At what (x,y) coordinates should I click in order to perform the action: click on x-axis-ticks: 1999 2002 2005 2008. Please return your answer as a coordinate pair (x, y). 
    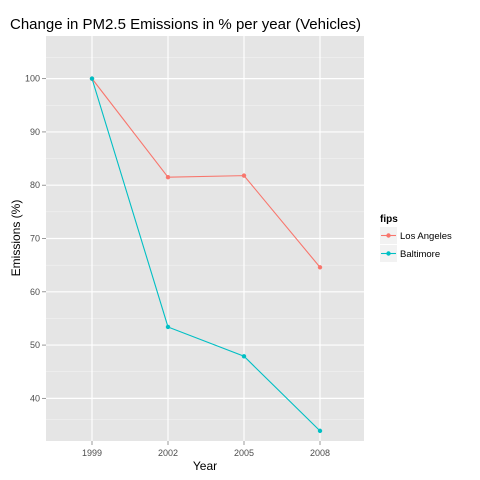
    Looking at the image, I should click on (206, 449).